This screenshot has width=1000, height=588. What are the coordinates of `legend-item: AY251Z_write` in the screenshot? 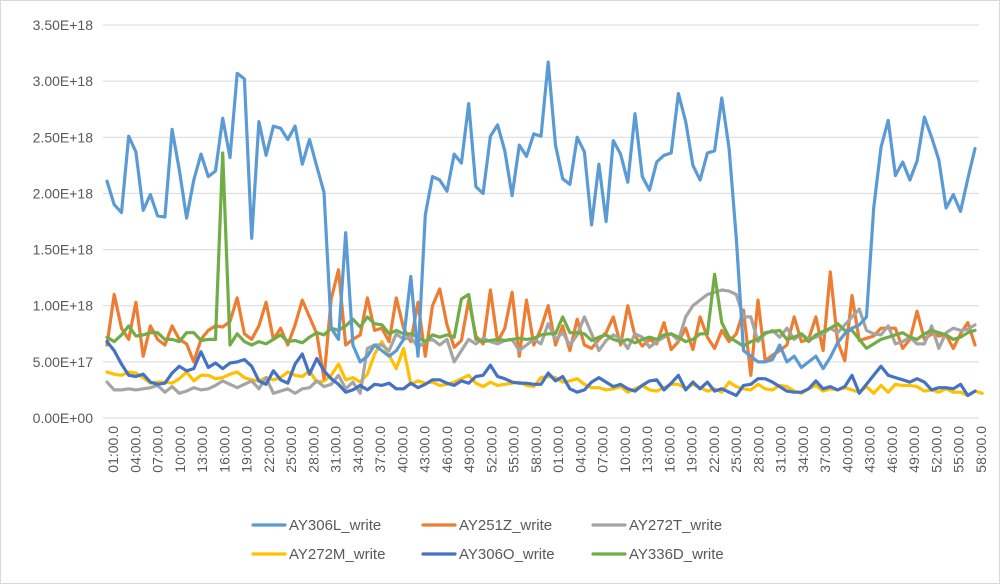 It's located at (486, 525).